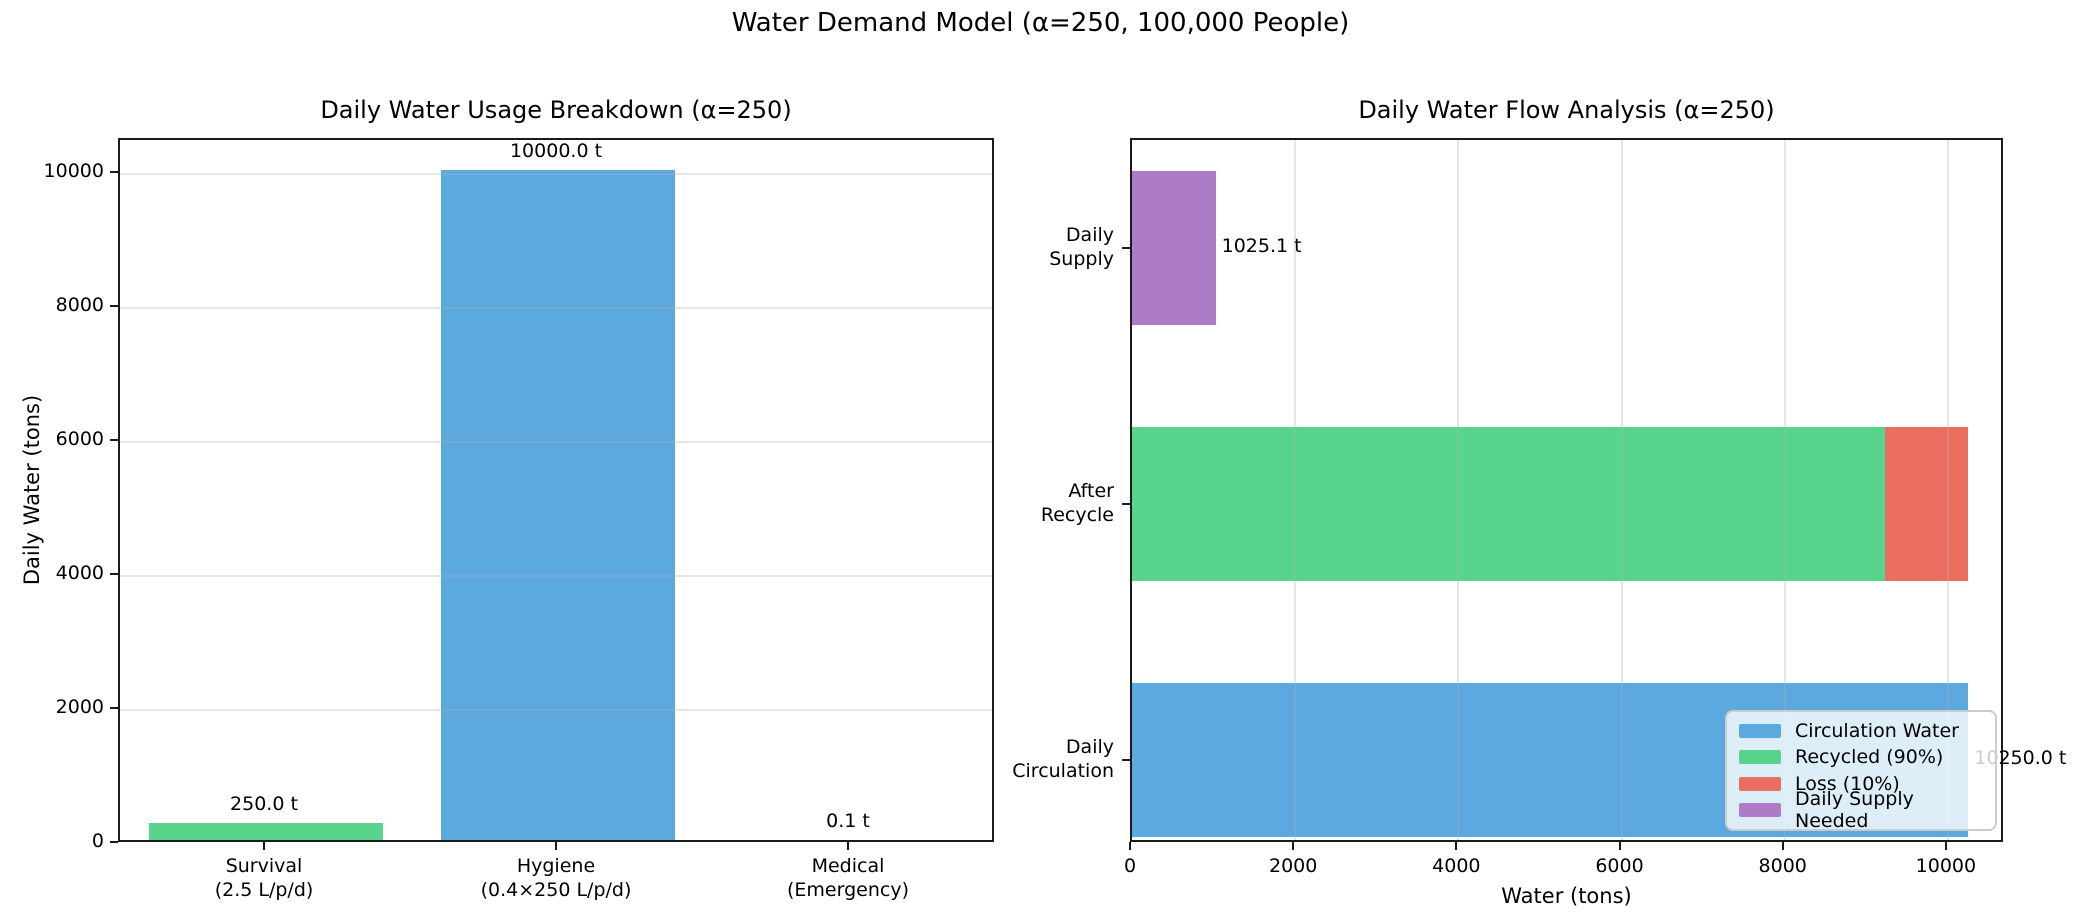 The width and height of the screenshot is (2081, 923). I want to click on bar-value-label: 10000.0 t, so click(556, 150).